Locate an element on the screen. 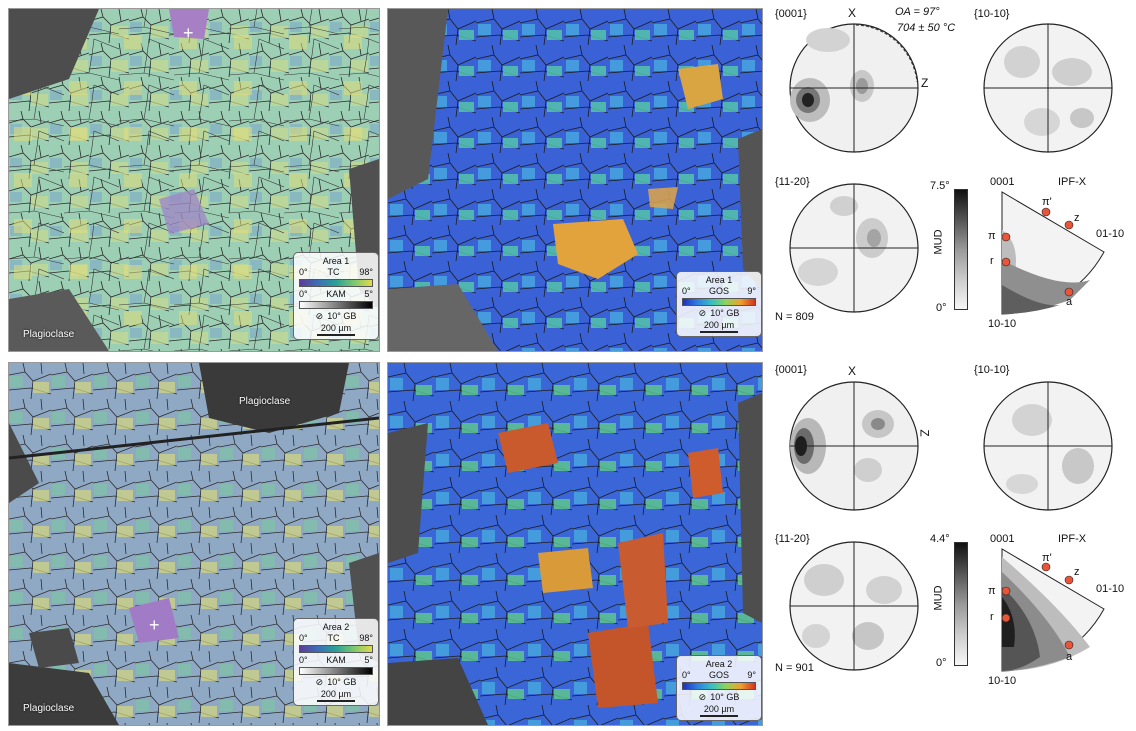 The image size is (1136, 731). ipf-x-area1 is located at coordinates (1053, 253).